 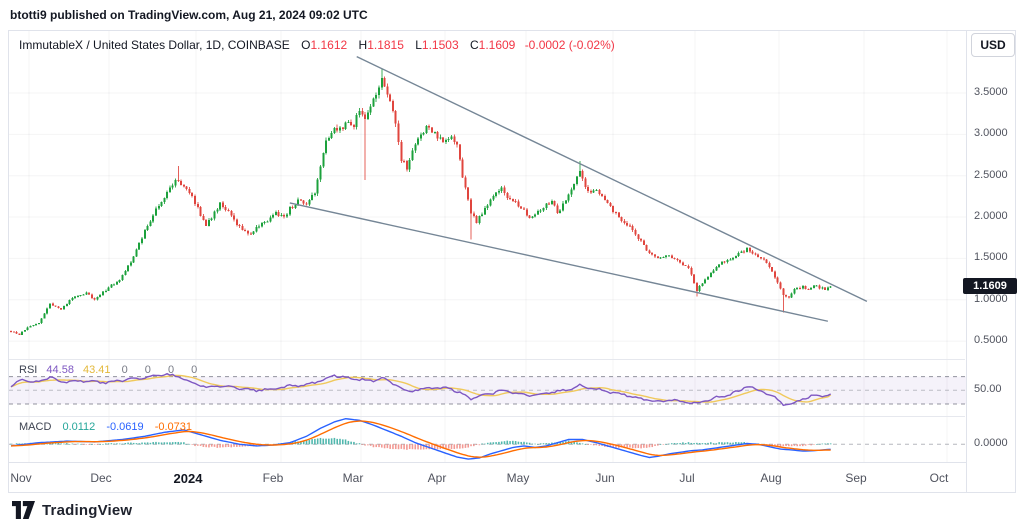 What do you see at coordinates (60, 370) in the screenshot?
I see `rsi-value: 44.58` at bounding box center [60, 370].